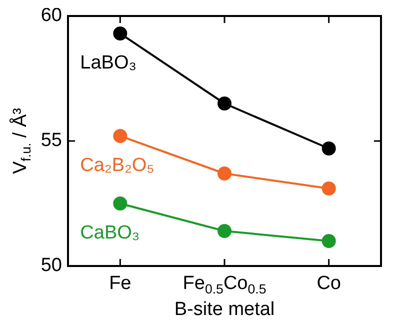 The image size is (397, 324). What do you see at coordinates (51, 265) in the screenshot?
I see `y-tick-label: 50` at bounding box center [51, 265].